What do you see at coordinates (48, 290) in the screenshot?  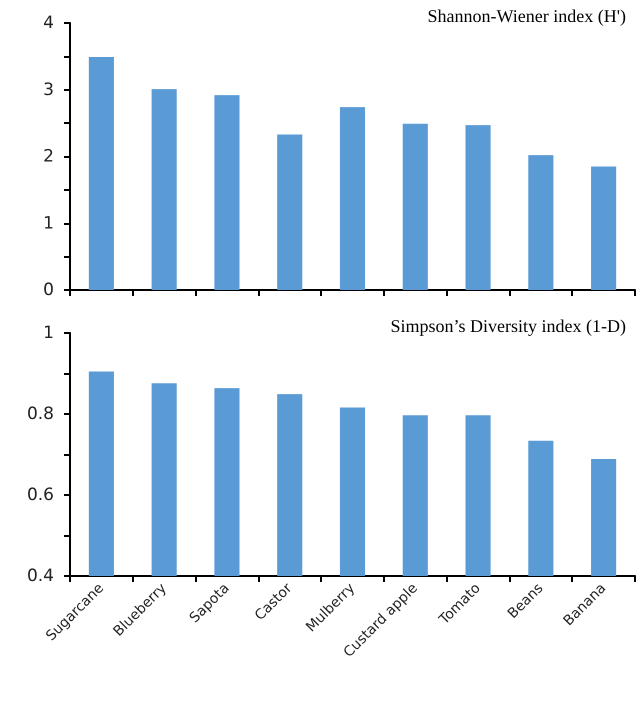 I see `y-tick-label: 0` at bounding box center [48, 290].